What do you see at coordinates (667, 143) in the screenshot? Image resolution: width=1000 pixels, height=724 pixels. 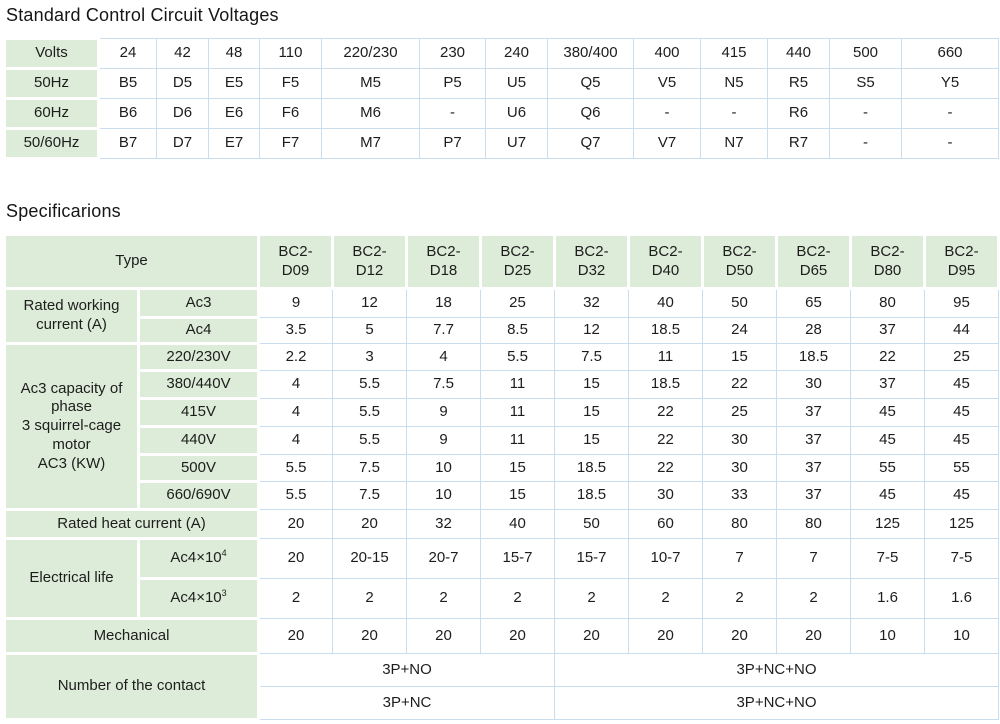 I see `voltage-cell: V7` at bounding box center [667, 143].